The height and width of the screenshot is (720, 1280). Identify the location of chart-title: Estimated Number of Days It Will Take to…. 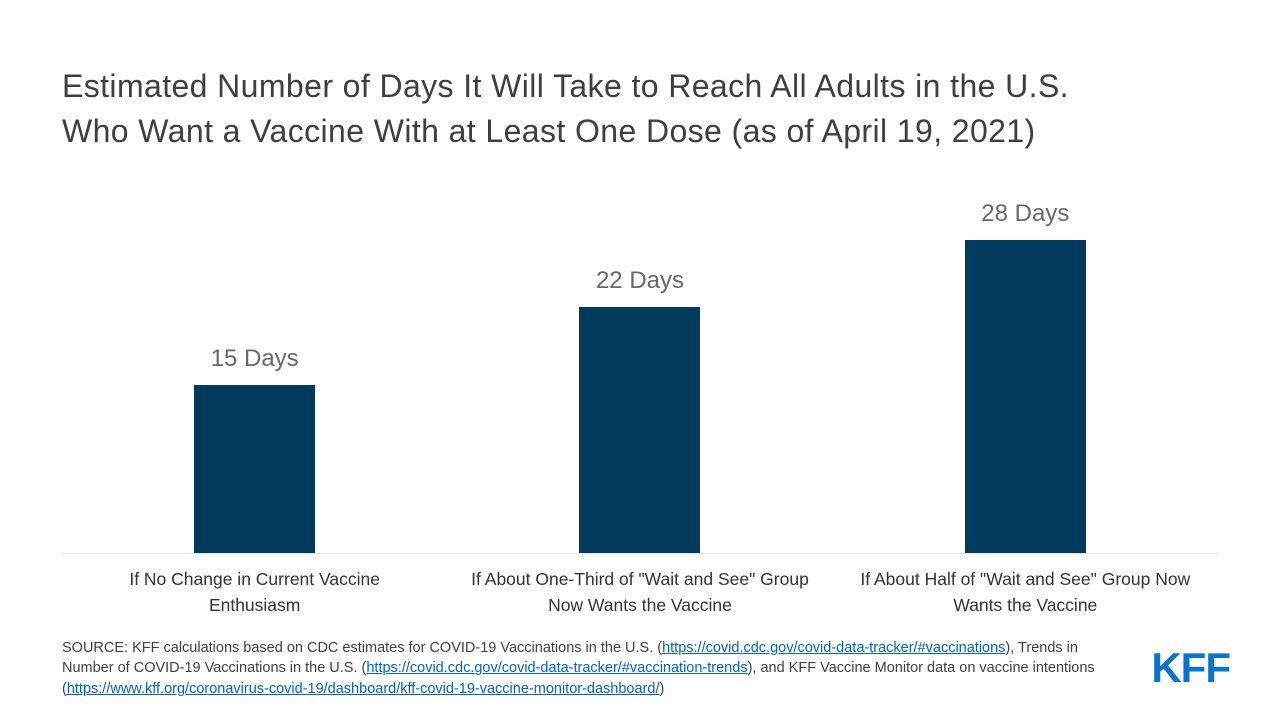
(642, 109).